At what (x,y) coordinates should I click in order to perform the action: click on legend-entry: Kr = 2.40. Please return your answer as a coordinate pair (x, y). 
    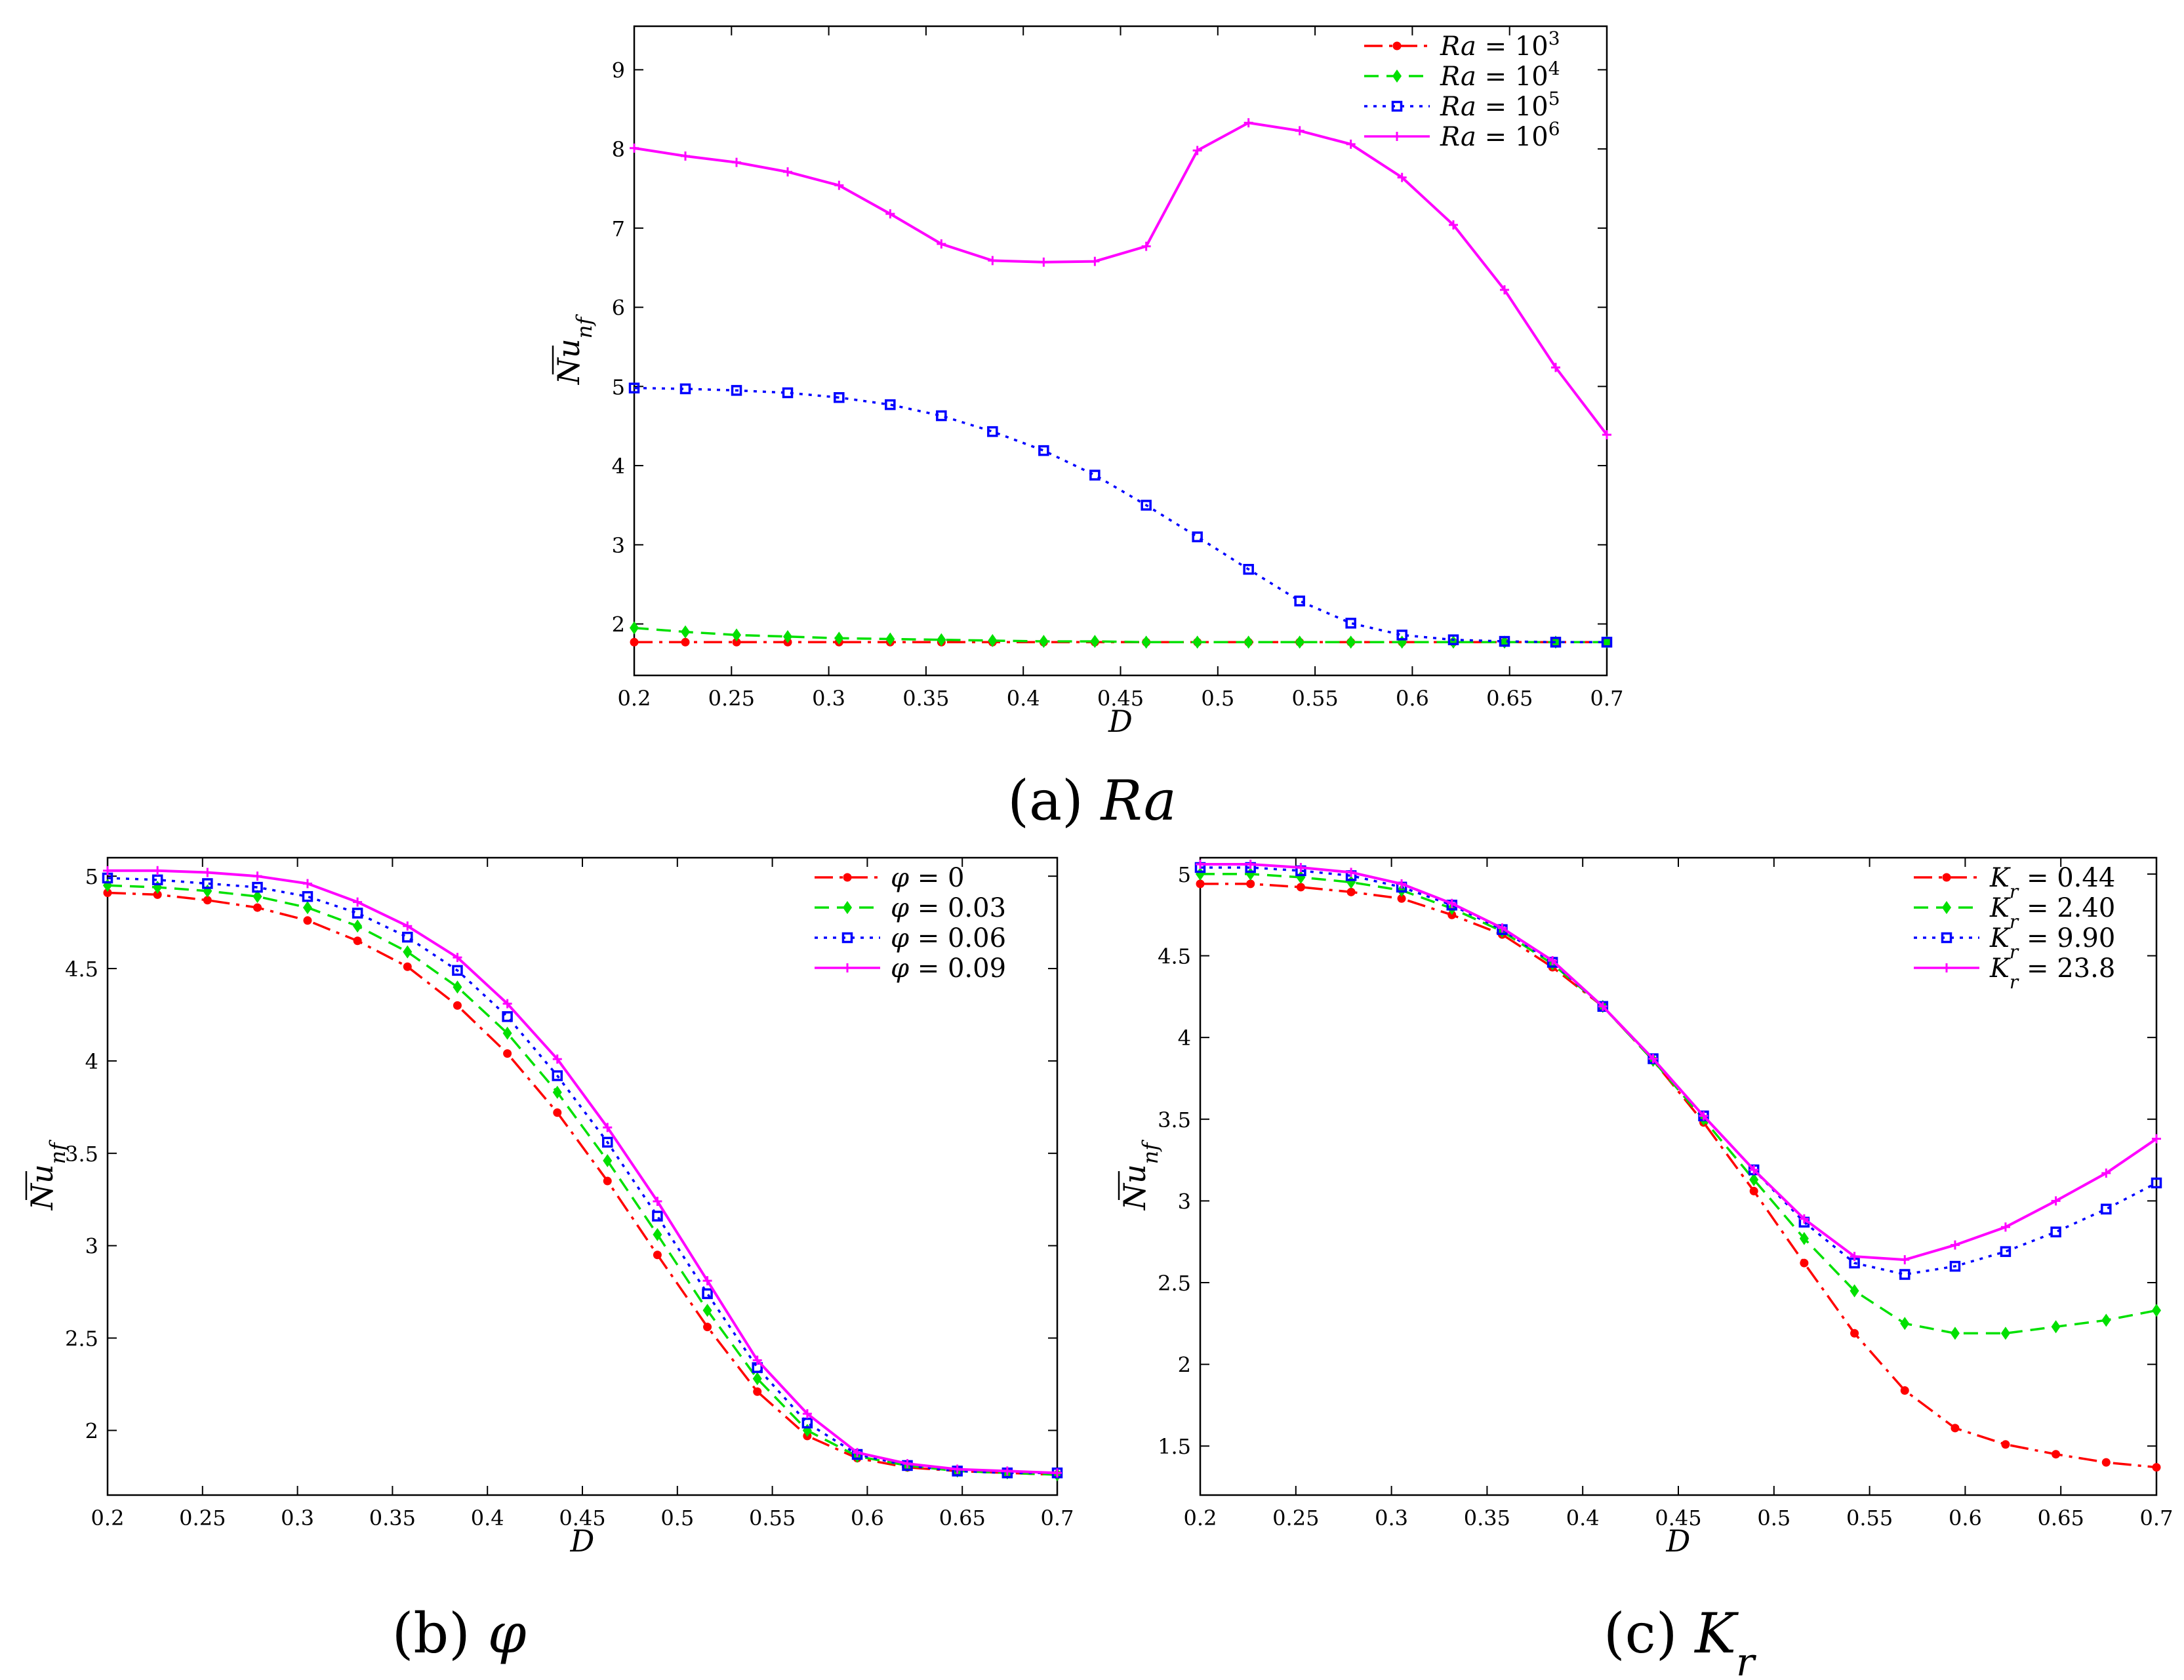
    Looking at the image, I should click on (2052, 912).